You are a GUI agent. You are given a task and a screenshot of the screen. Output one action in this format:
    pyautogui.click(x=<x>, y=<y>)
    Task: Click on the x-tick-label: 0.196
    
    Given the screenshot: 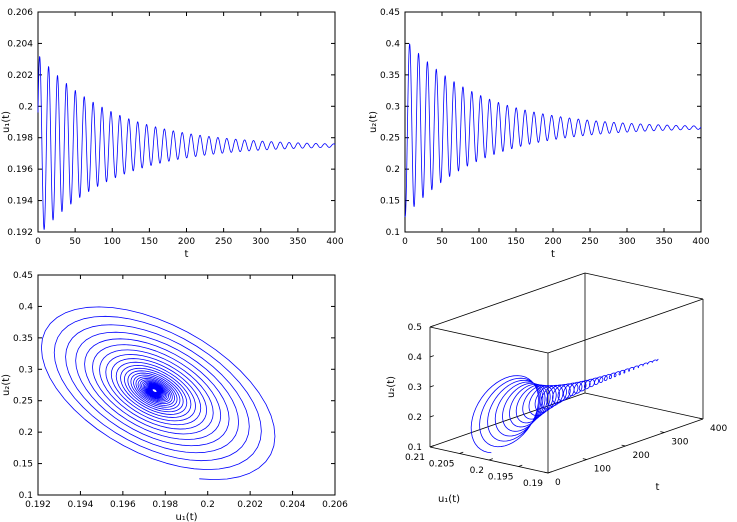 What is the action you would take?
    pyautogui.click(x=123, y=505)
    